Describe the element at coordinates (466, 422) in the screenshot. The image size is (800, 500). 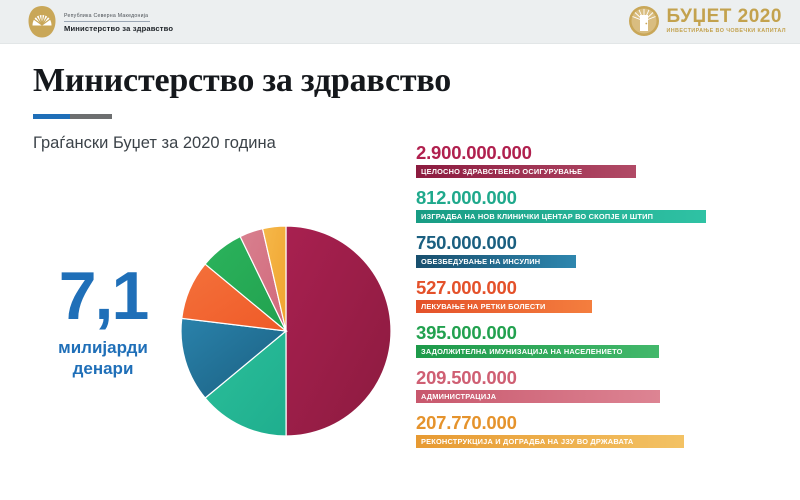
I see `legend-amount: 207.770.000` at that location.